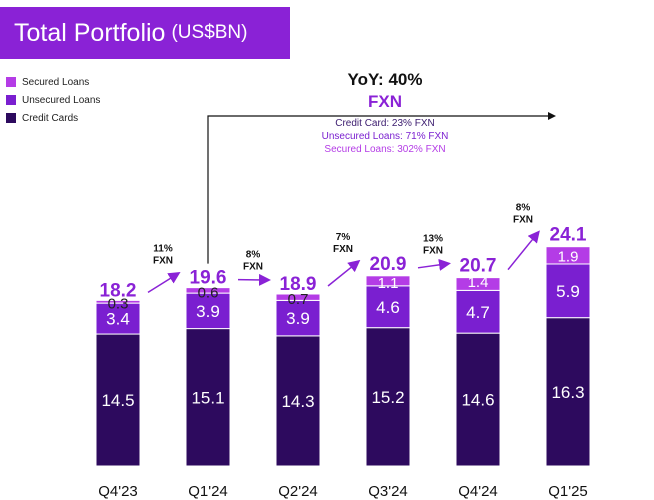 This screenshot has width=654, height=500. Describe the element at coordinates (208, 278) in the screenshot. I see `total-label: 19.6` at that location.